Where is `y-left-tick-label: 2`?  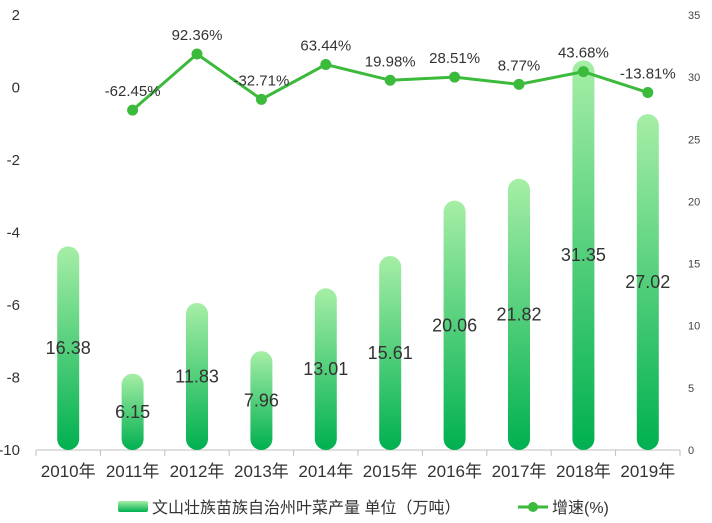
y-left-tick-label: 2 is located at coordinates (16, 15).